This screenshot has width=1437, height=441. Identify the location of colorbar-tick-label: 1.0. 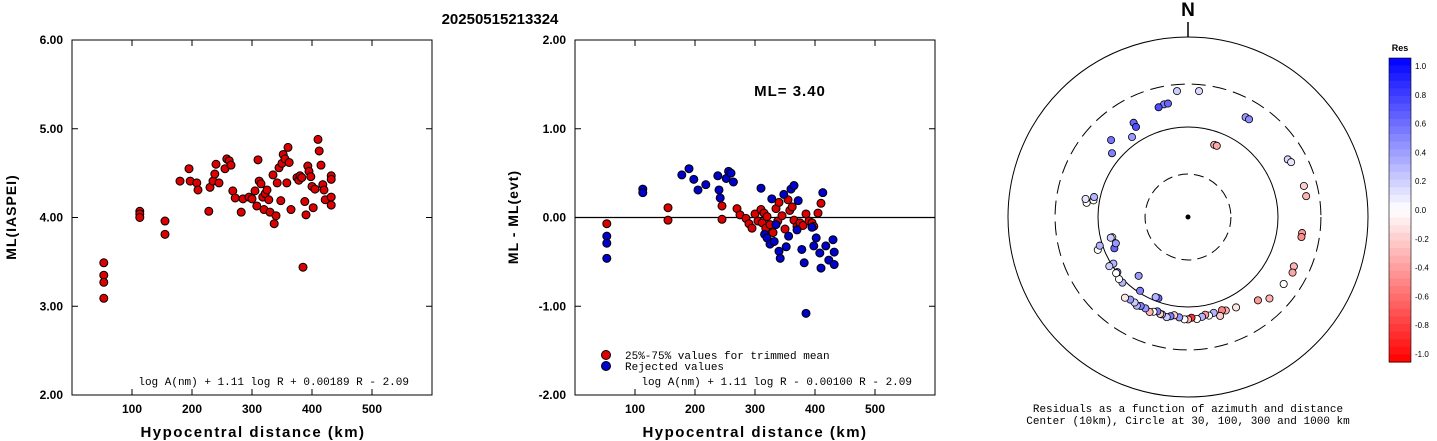
(1421, 66).